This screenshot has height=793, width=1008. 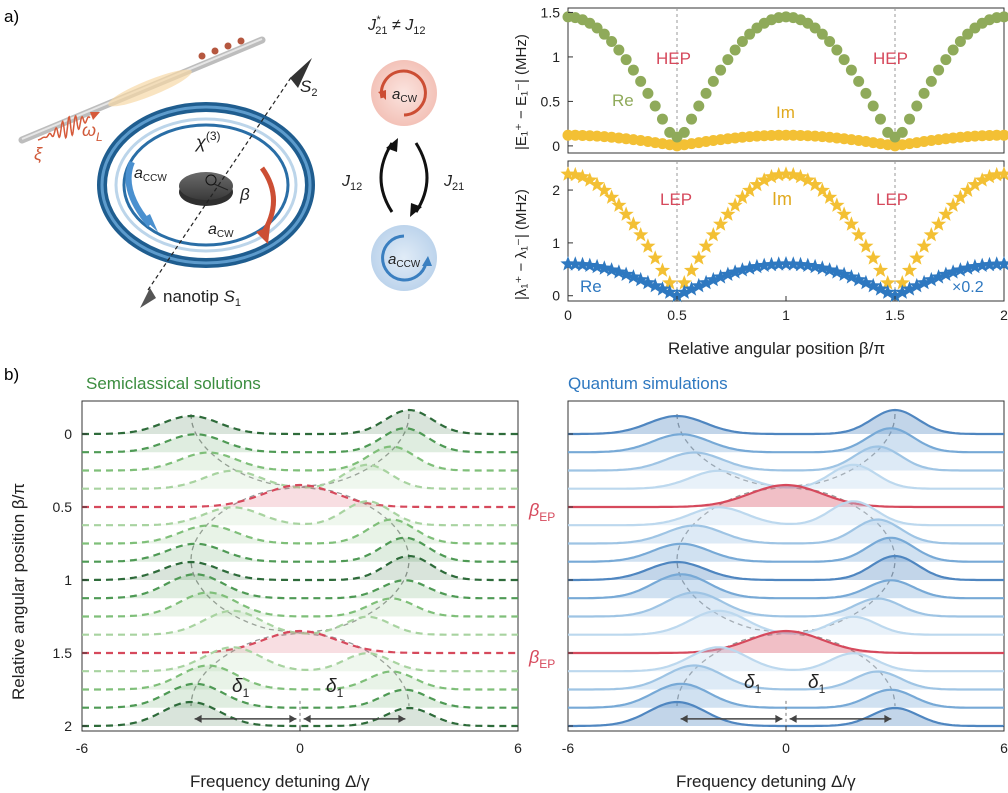 What do you see at coordinates (676, 199) in the screenshot?
I see `lep-label-1: LEP` at bounding box center [676, 199].